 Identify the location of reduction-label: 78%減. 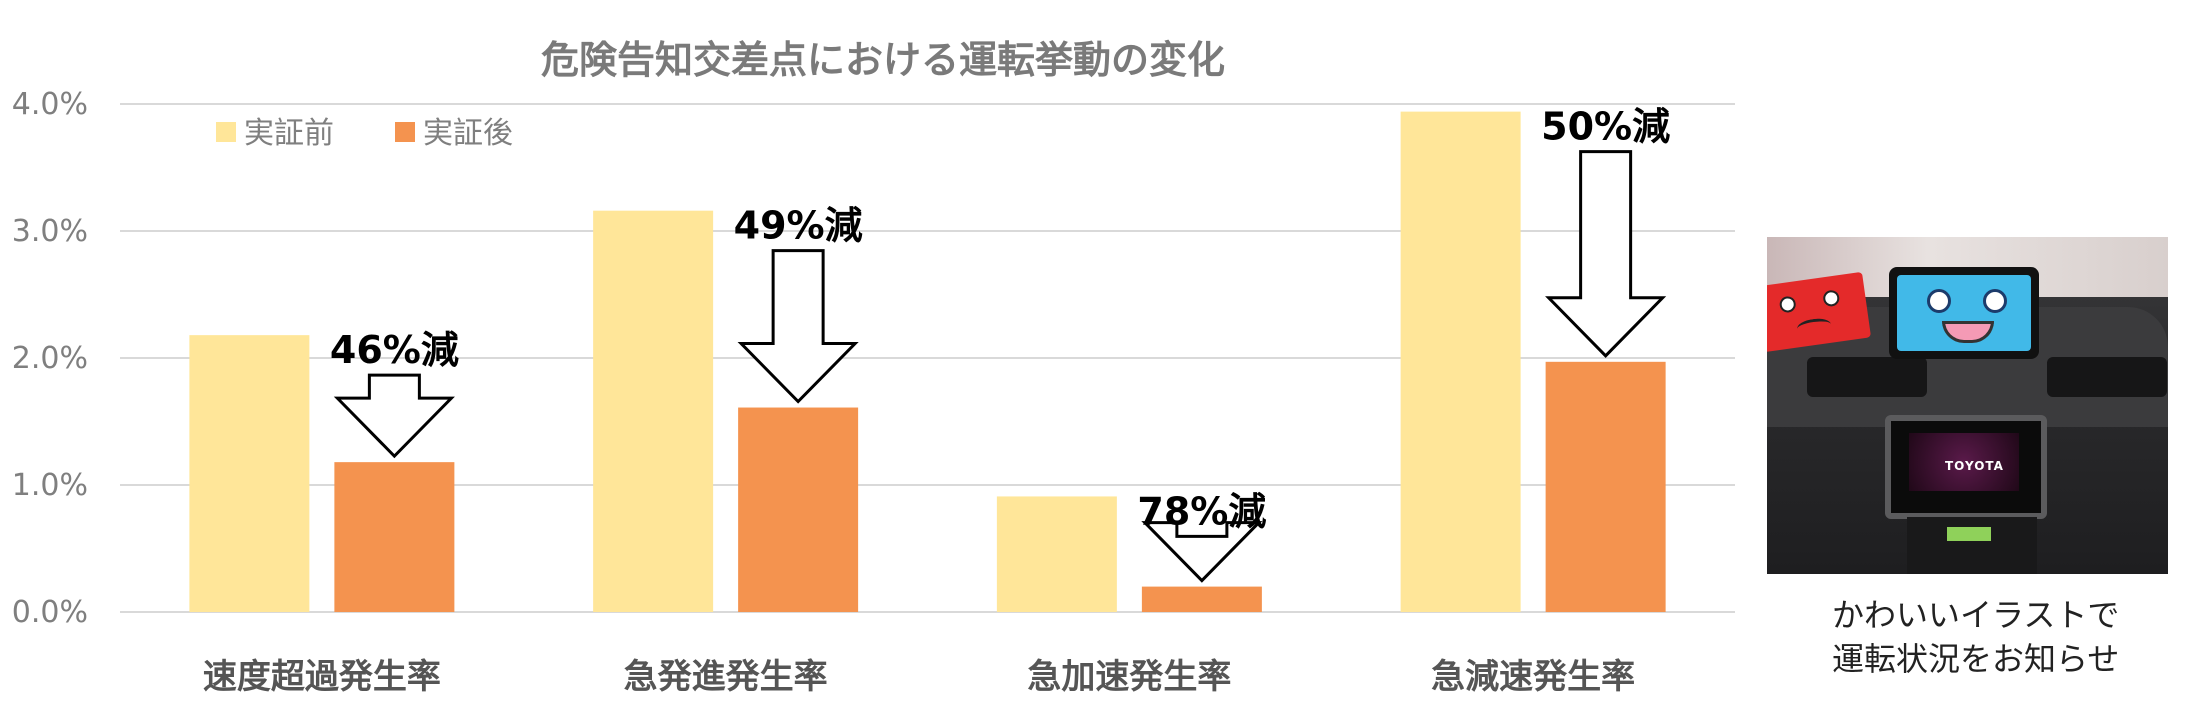
(1201, 511).